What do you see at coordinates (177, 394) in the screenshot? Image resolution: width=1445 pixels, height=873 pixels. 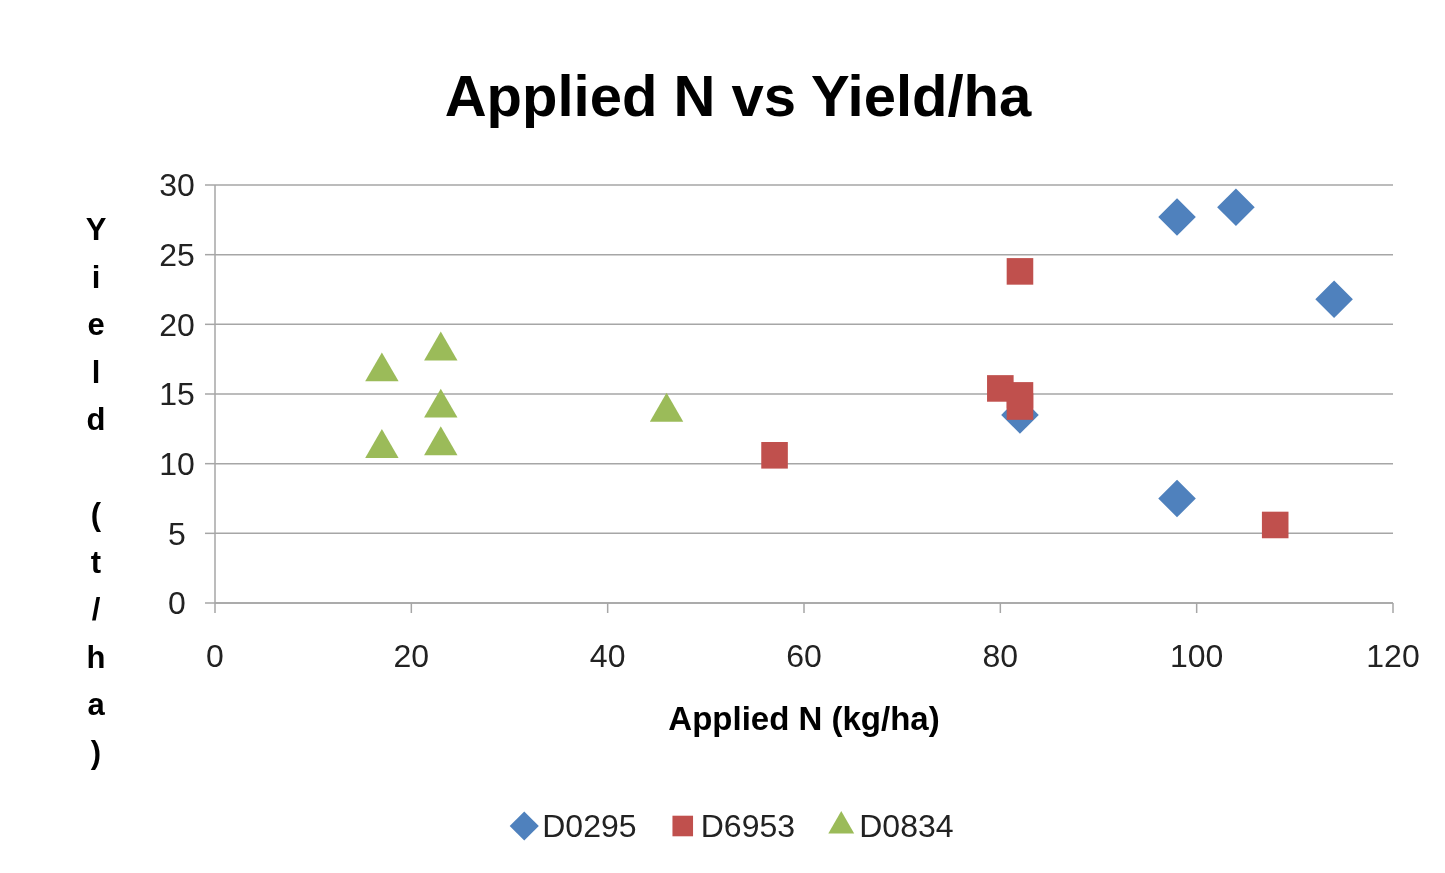 I see `y-tick-label: 15` at bounding box center [177, 394].